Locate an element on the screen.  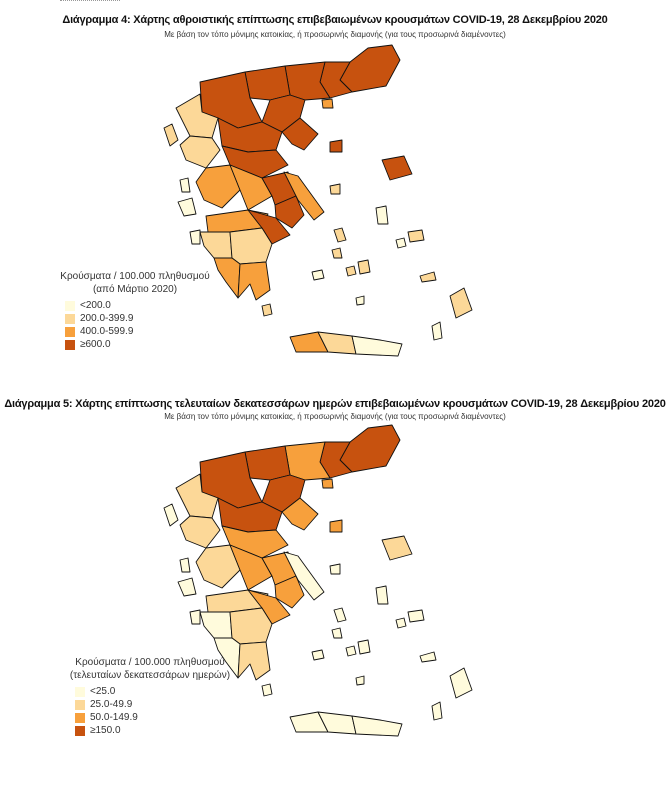
legend-label: <25.0 is located at coordinates (103, 691).